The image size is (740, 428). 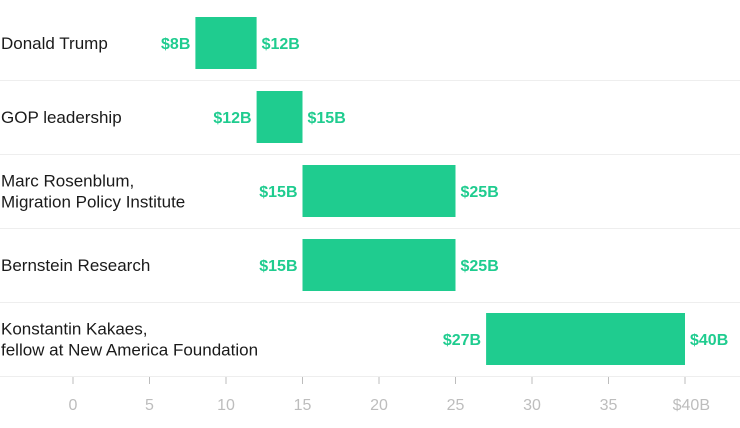 What do you see at coordinates (709, 340) in the screenshot?
I see `high-value-label: $40B` at bounding box center [709, 340].